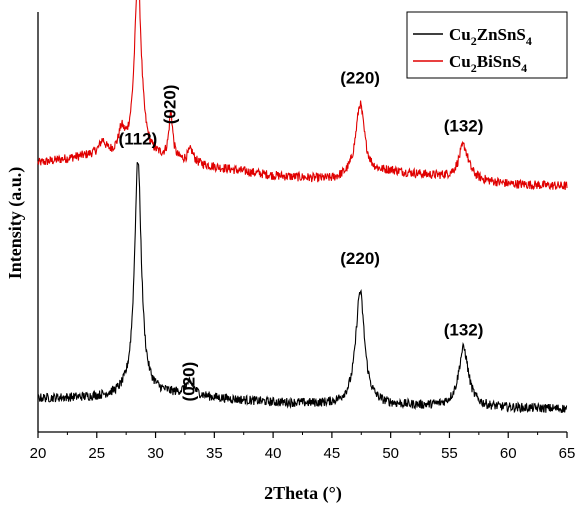  I want to click on legend-entry: Cu2BiSnS4, so click(488, 63).